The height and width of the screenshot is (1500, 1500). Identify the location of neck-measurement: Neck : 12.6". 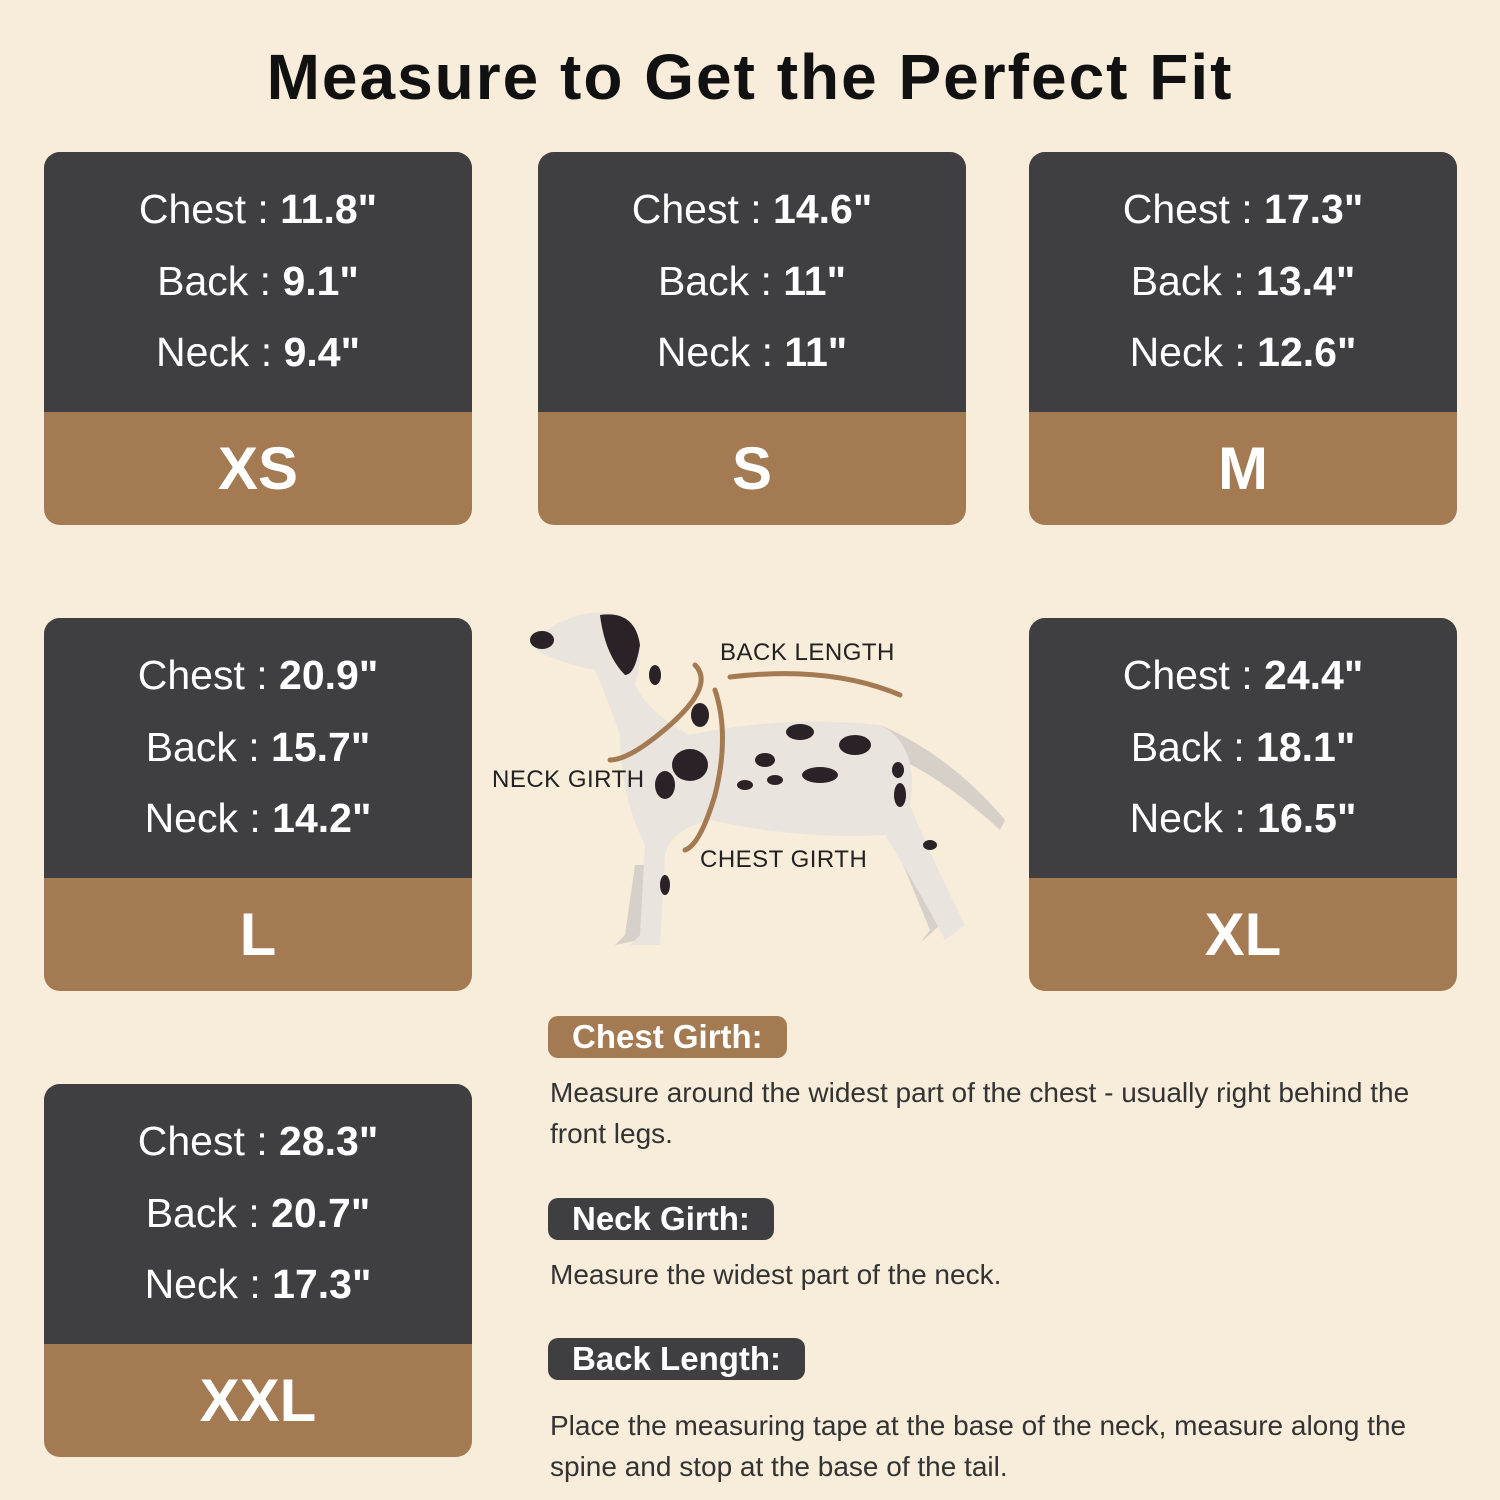
(1243, 352).